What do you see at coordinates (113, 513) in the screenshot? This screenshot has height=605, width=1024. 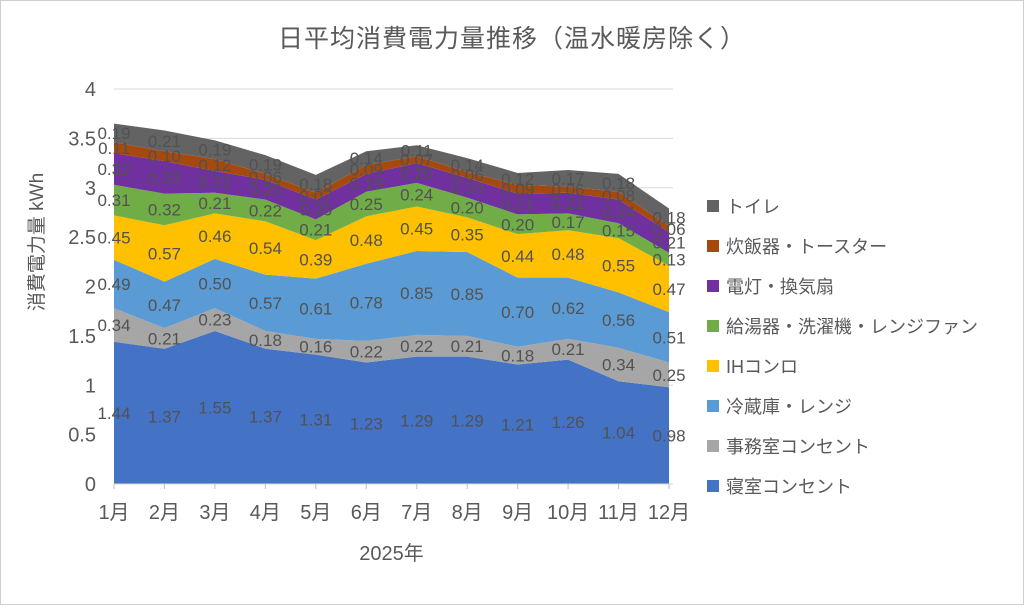 I see `x-tick-label: 1月` at bounding box center [113, 513].